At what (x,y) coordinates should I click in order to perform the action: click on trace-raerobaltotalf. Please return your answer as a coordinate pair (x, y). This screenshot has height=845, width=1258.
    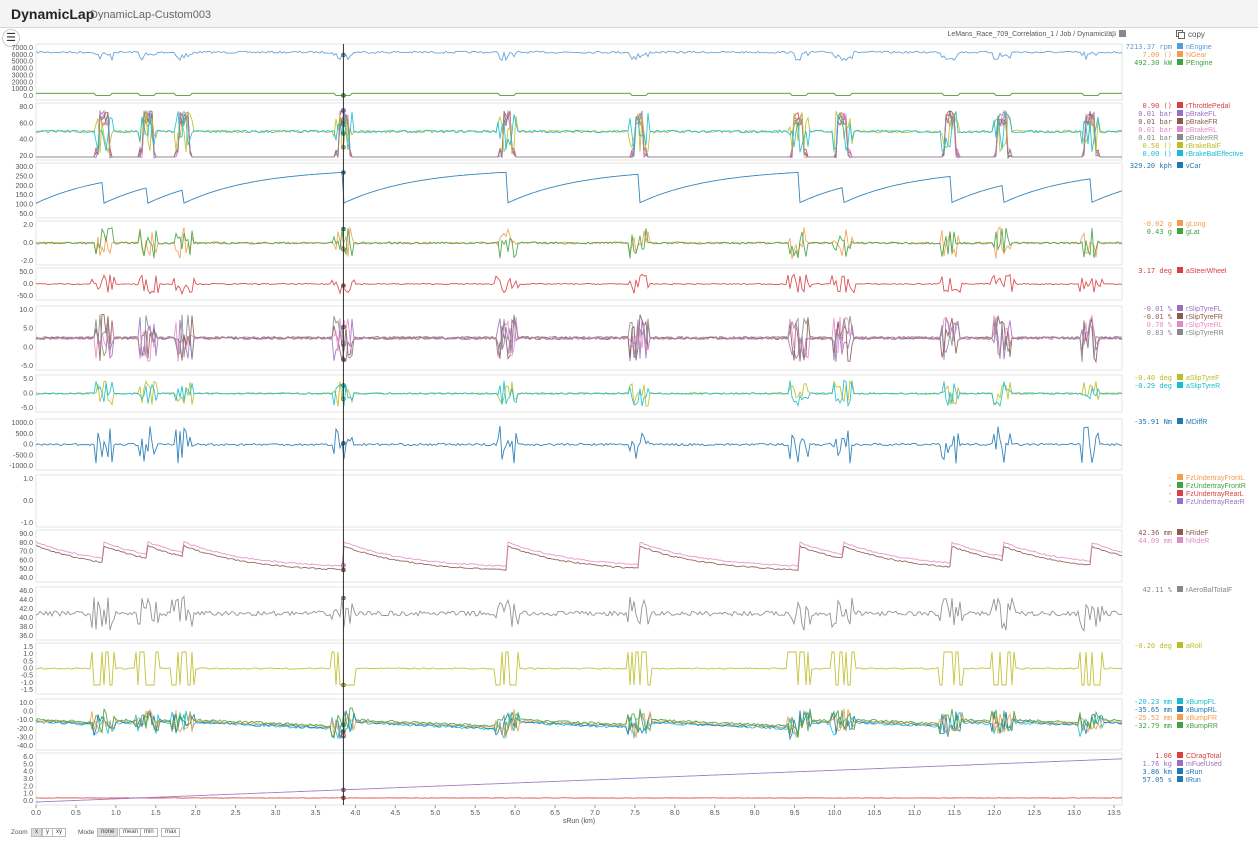
    Looking at the image, I should click on (579, 613).